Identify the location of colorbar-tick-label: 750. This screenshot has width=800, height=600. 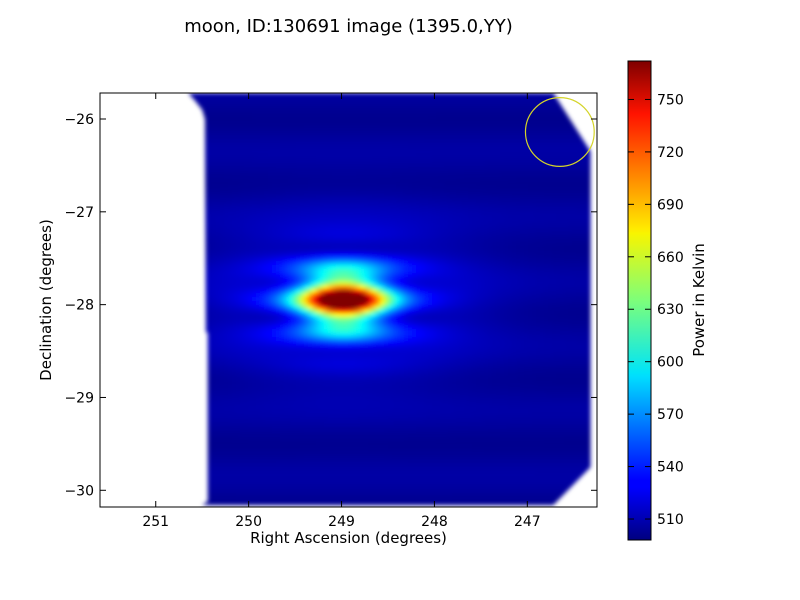
(670, 100).